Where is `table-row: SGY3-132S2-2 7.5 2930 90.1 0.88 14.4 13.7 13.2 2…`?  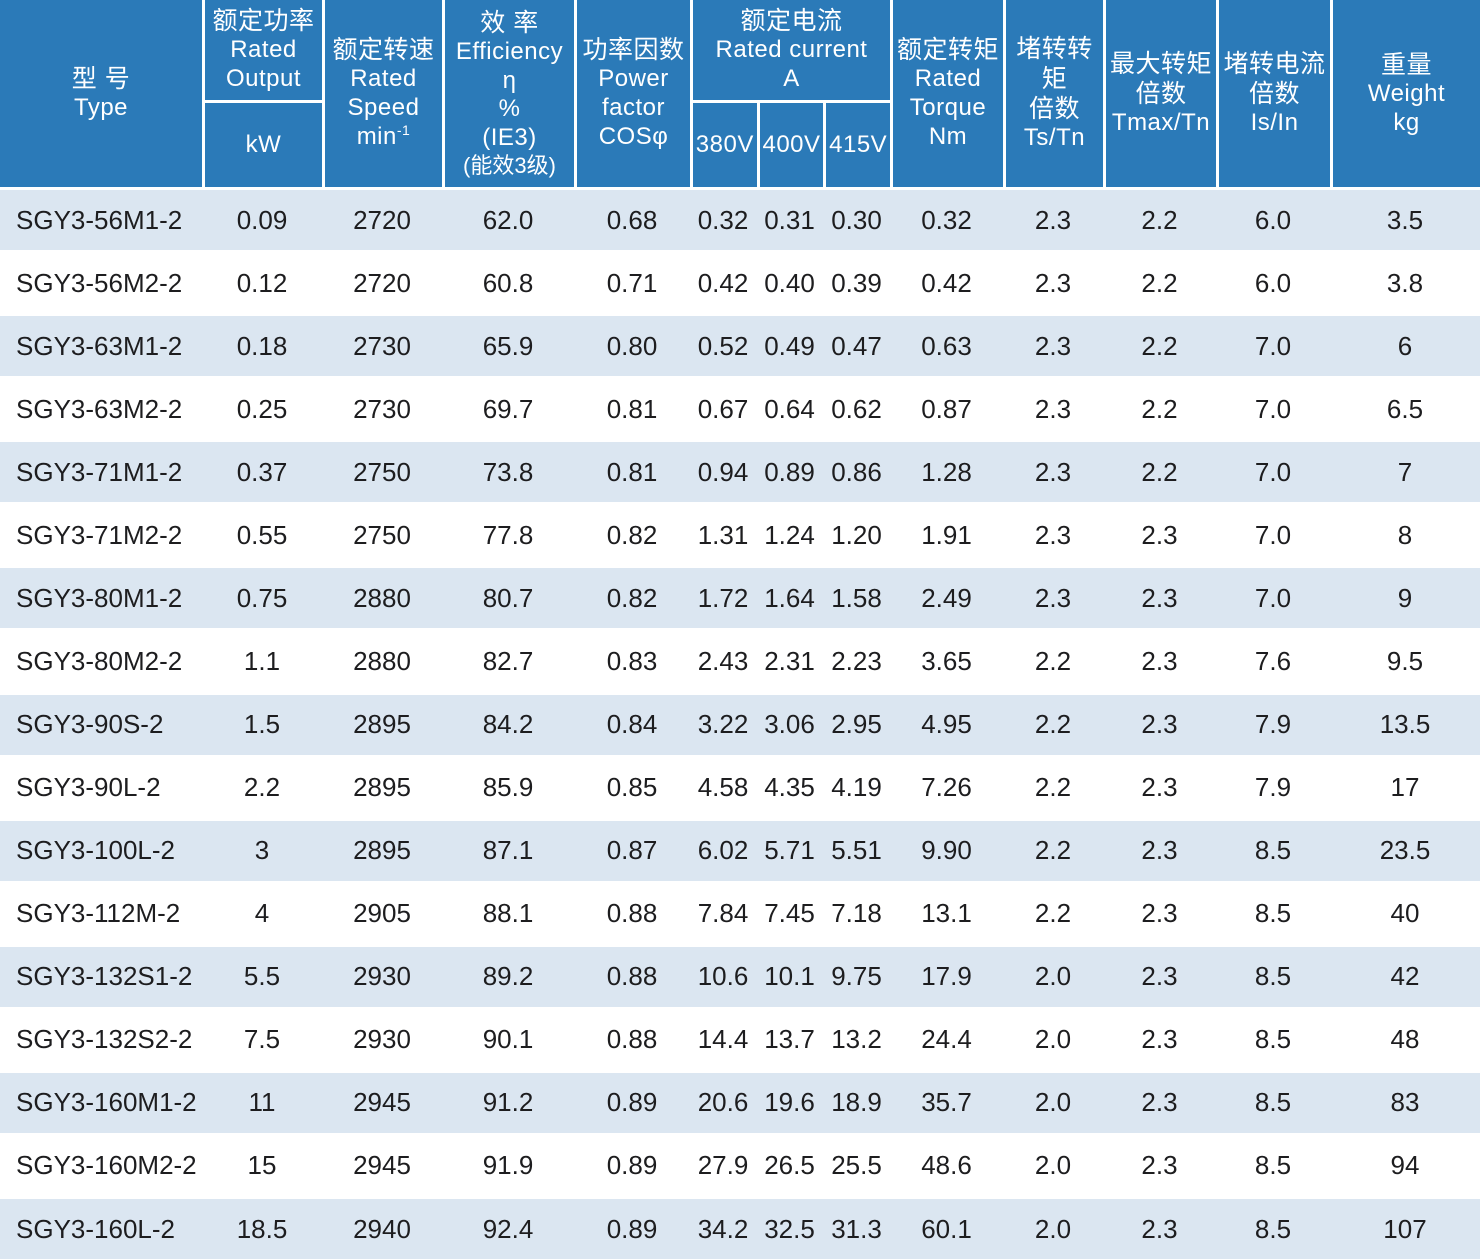
table-row: SGY3-132S2-2 7.5 2930 90.1 0.88 14.4 13.7 13.2 2… is located at coordinates (740, 1041).